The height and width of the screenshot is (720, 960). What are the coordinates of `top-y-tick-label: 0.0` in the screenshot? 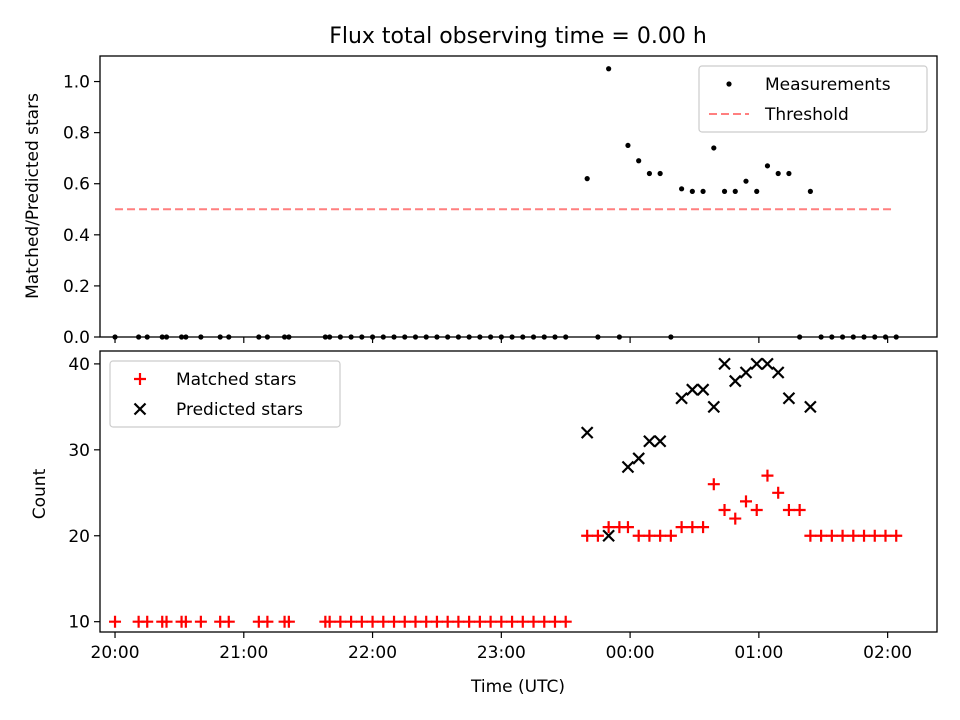 It's located at (76, 338).